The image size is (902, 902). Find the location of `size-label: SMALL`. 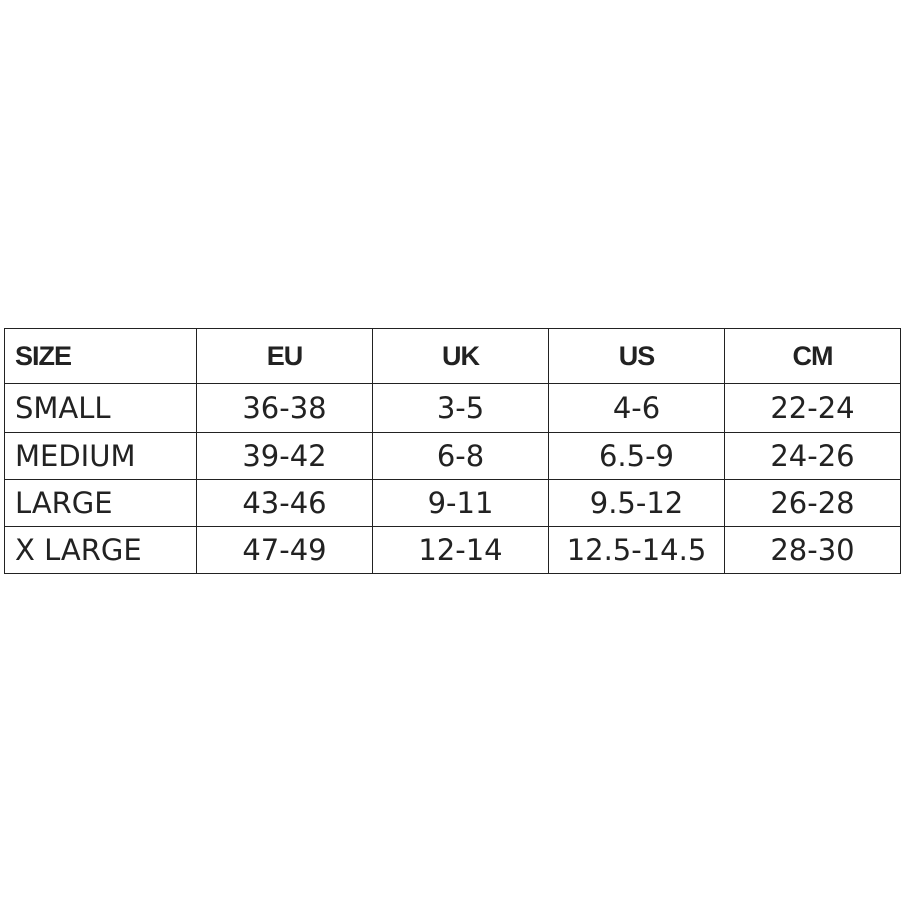

size-label: SMALL is located at coordinates (100, 408).